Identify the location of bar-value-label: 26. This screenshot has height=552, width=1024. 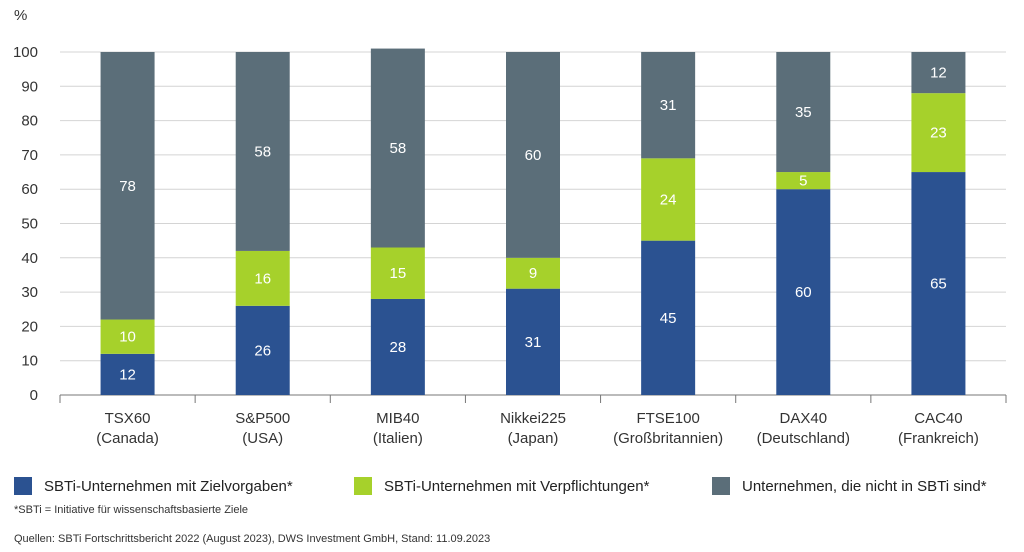
(262, 350).